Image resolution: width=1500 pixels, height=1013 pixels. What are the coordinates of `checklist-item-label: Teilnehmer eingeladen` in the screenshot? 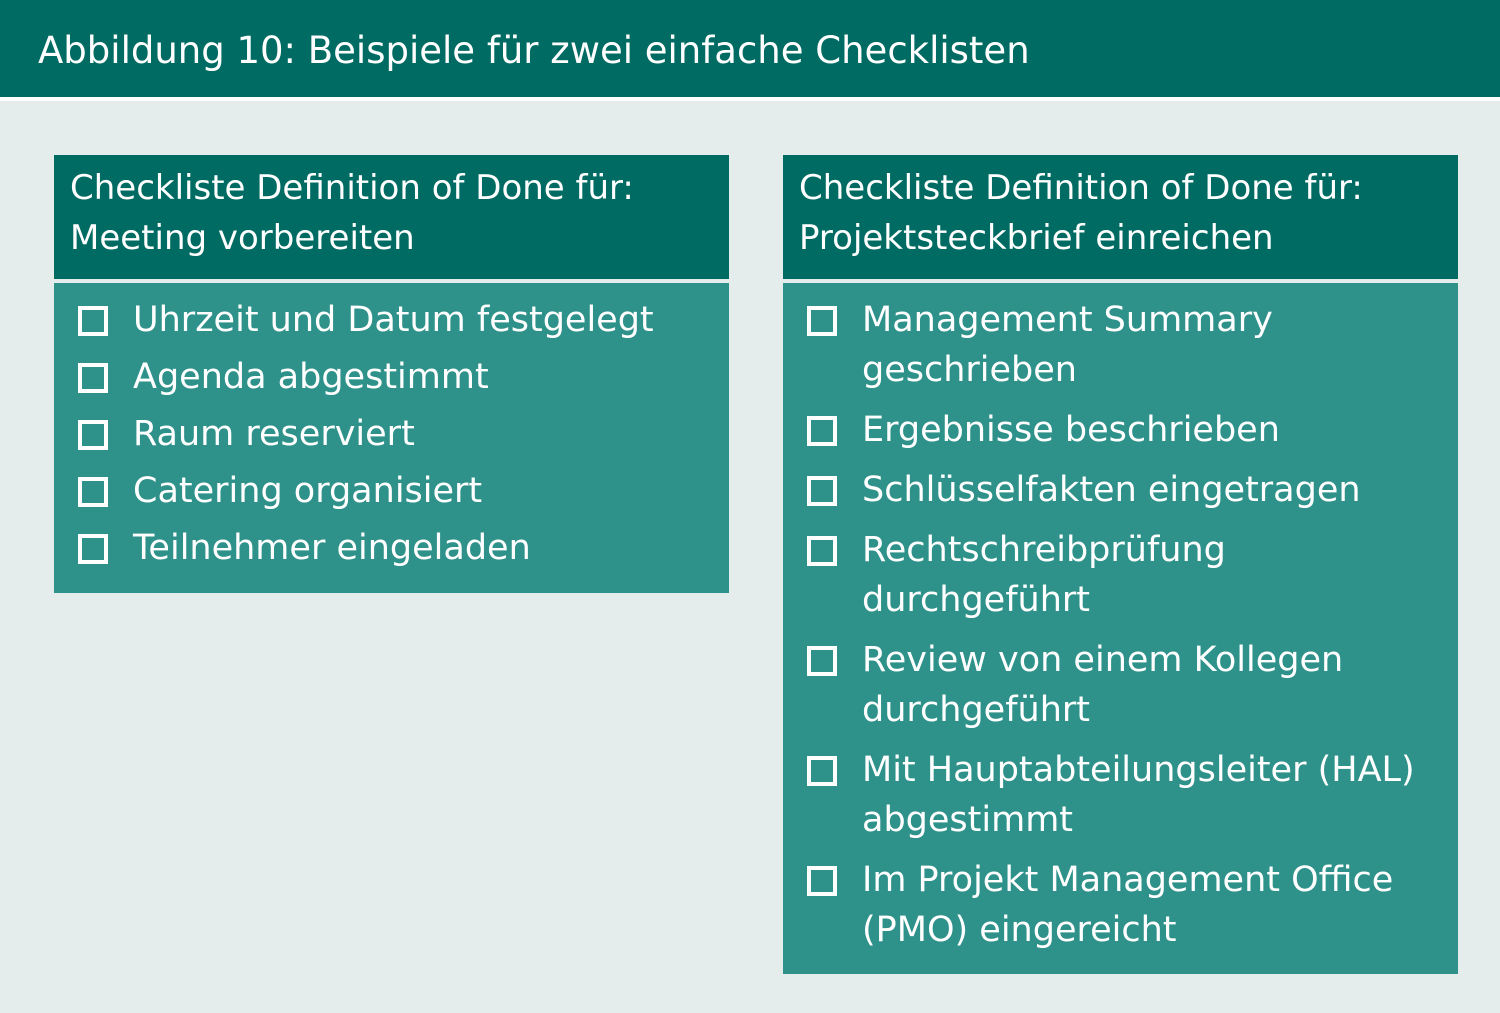 It's located at (332, 548).